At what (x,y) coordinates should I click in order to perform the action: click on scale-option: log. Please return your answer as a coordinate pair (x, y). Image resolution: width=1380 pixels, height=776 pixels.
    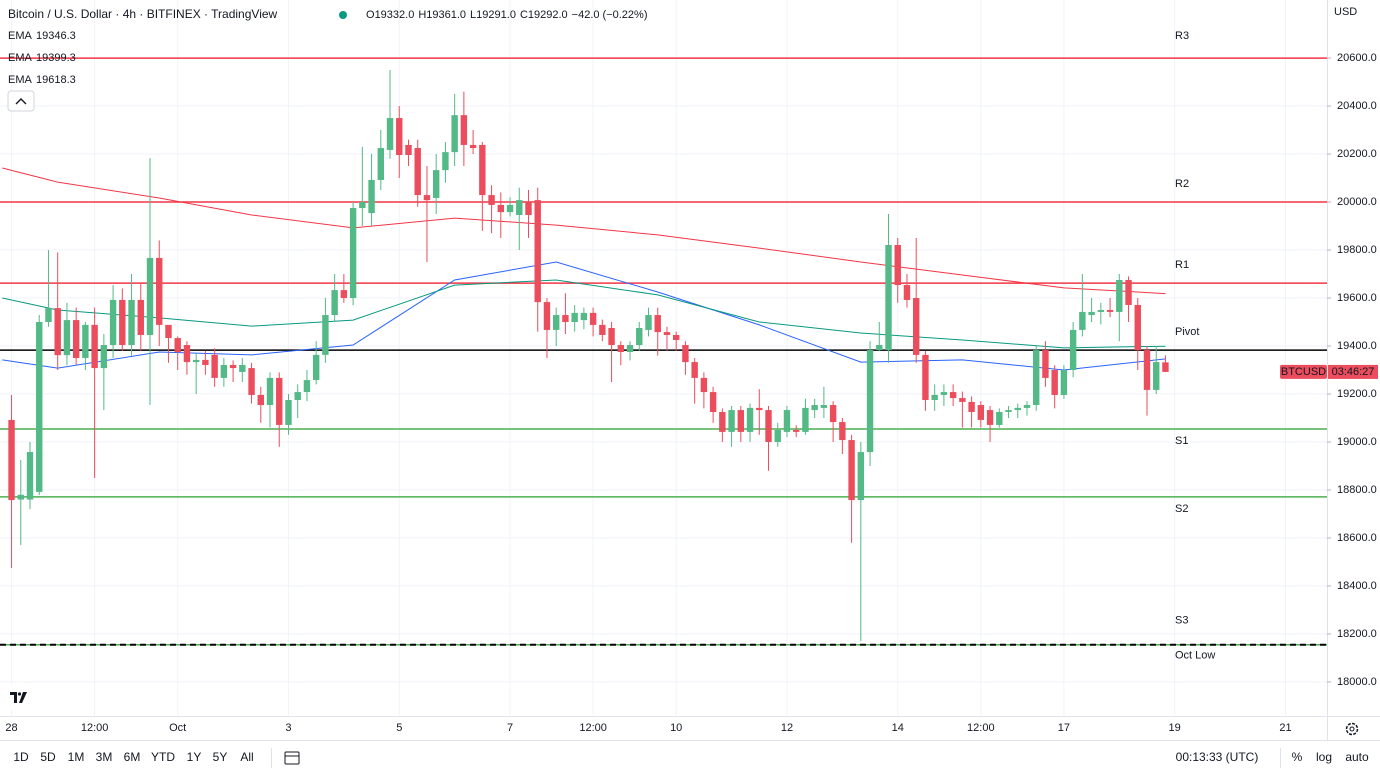
    Looking at the image, I should click on (1324, 757).